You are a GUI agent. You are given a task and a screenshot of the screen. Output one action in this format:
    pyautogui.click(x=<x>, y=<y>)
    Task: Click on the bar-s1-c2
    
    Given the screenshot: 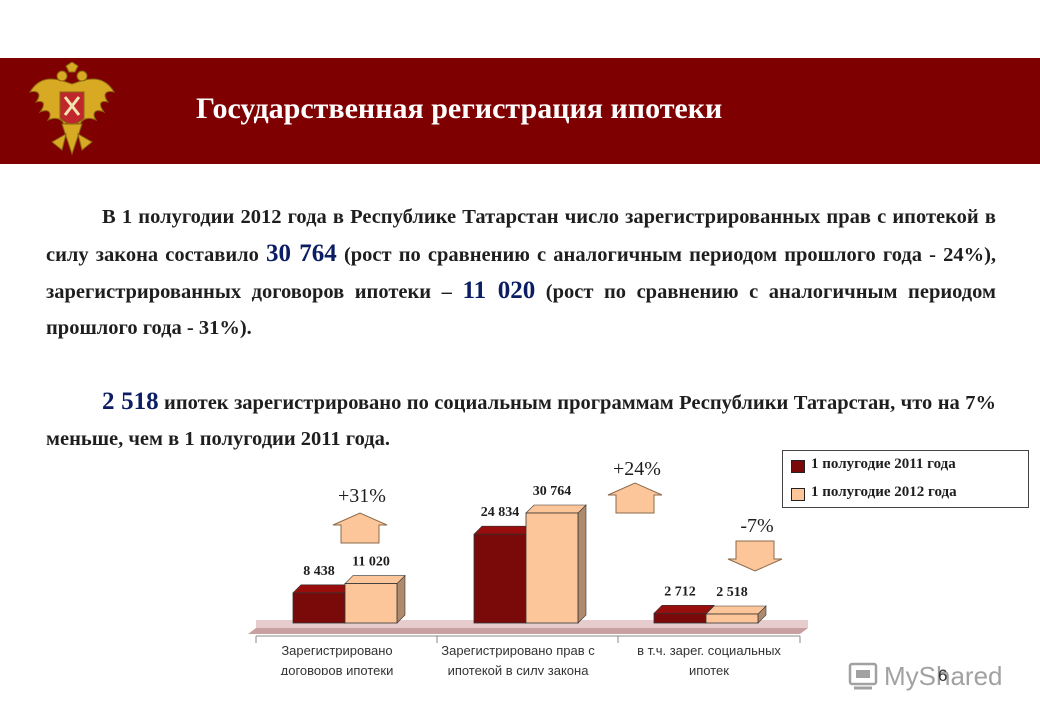 What is the action you would take?
    pyautogui.click(x=732, y=618)
    